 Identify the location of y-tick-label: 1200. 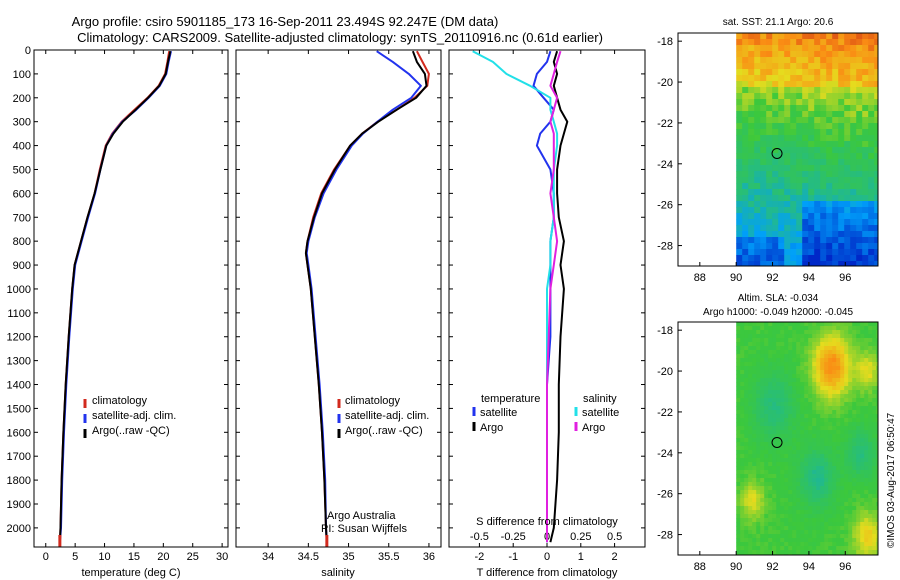
(19, 338).